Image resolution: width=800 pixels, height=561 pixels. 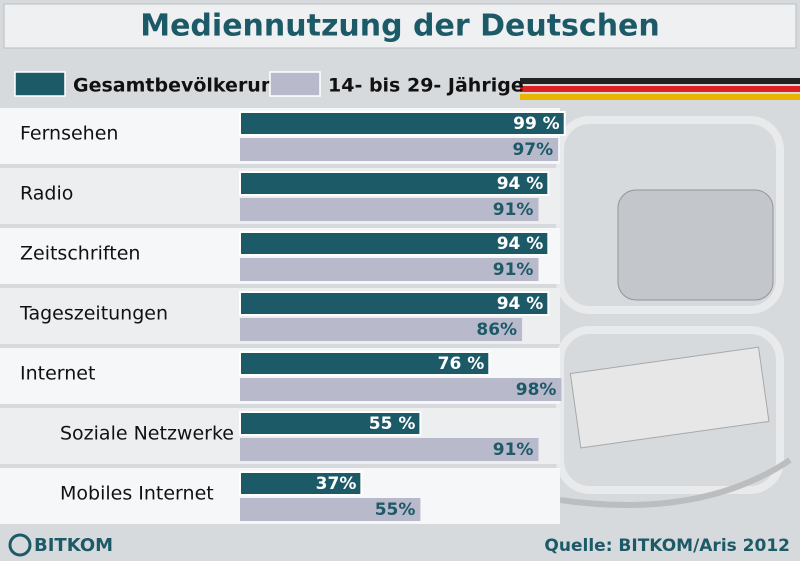 What do you see at coordinates (399, 545) in the screenshot?
I see `footer: BITKOM Quelle: BITKOM/Aris 2012` at bounding box center [399, 545].